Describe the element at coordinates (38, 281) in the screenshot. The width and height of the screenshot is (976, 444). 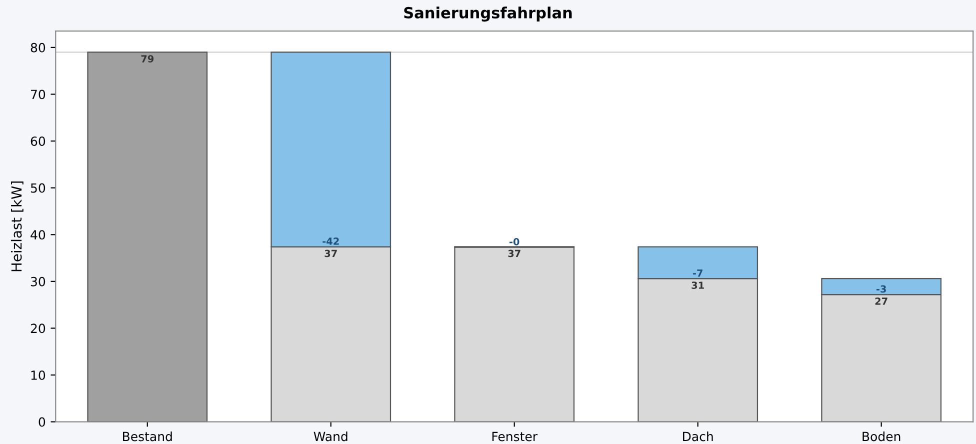
I see `y-tick-label: 30` at that location.